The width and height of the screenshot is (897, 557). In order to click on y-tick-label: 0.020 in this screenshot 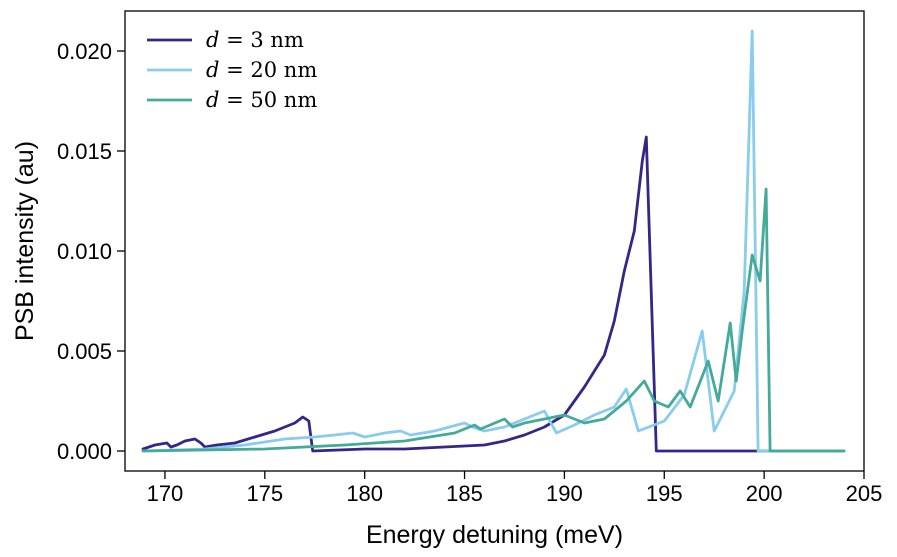, I will do `click(84, 51)`.